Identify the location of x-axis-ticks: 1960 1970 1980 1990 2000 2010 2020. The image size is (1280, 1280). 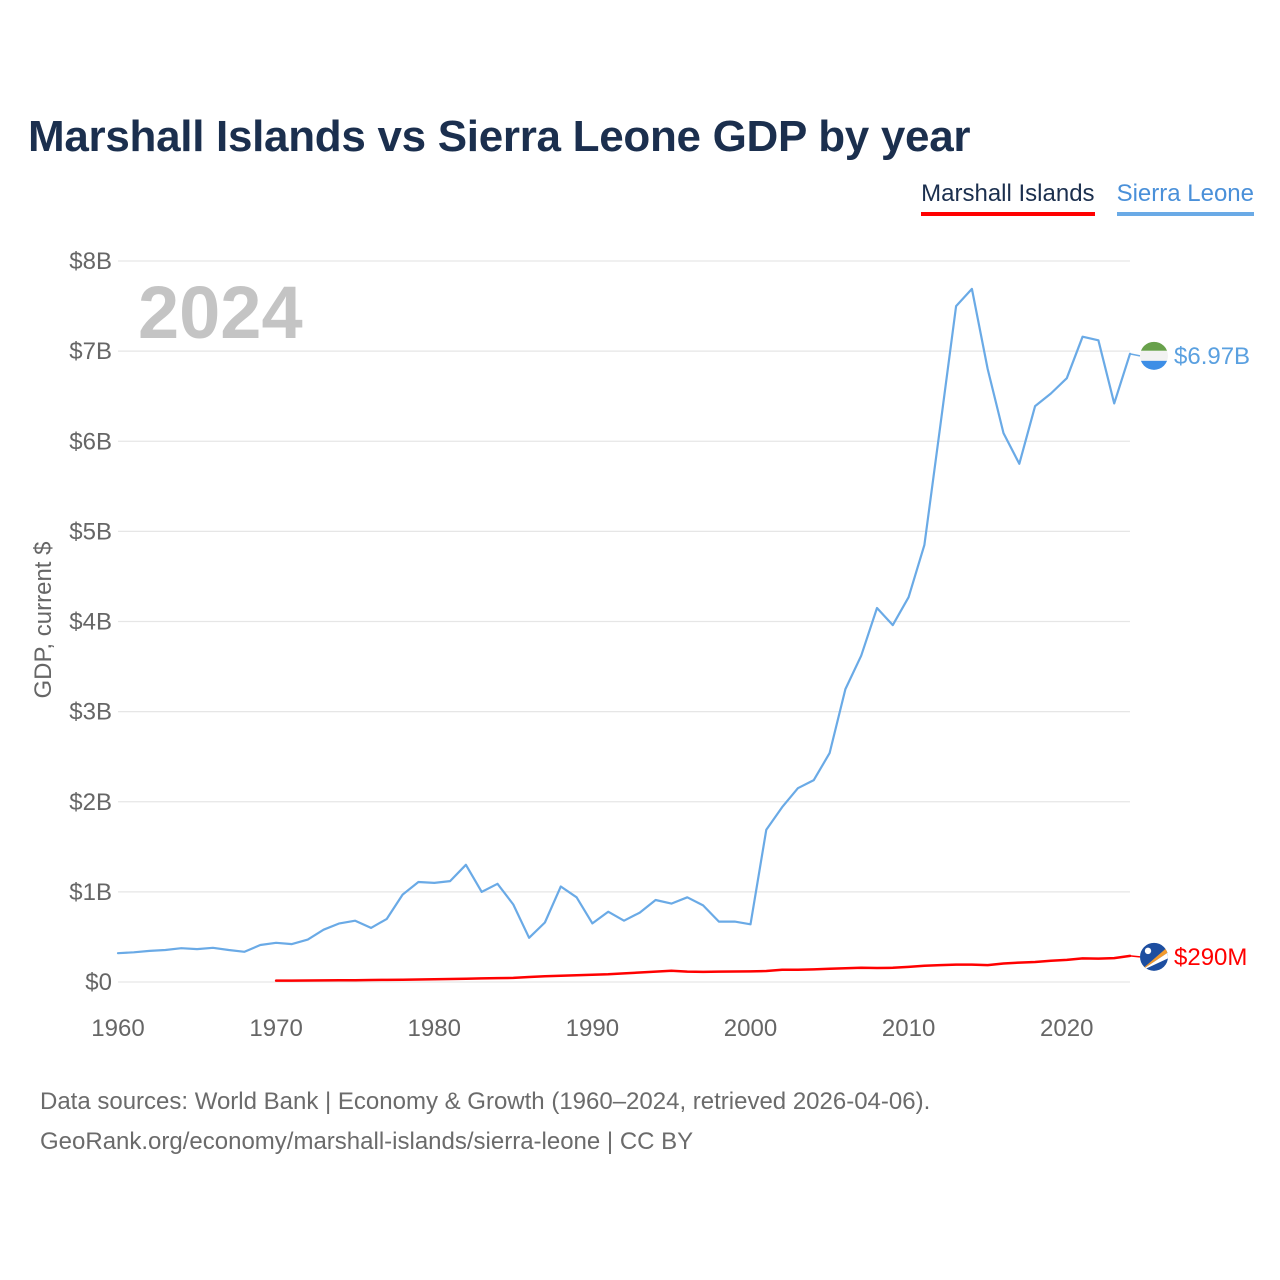
(592, 1028).